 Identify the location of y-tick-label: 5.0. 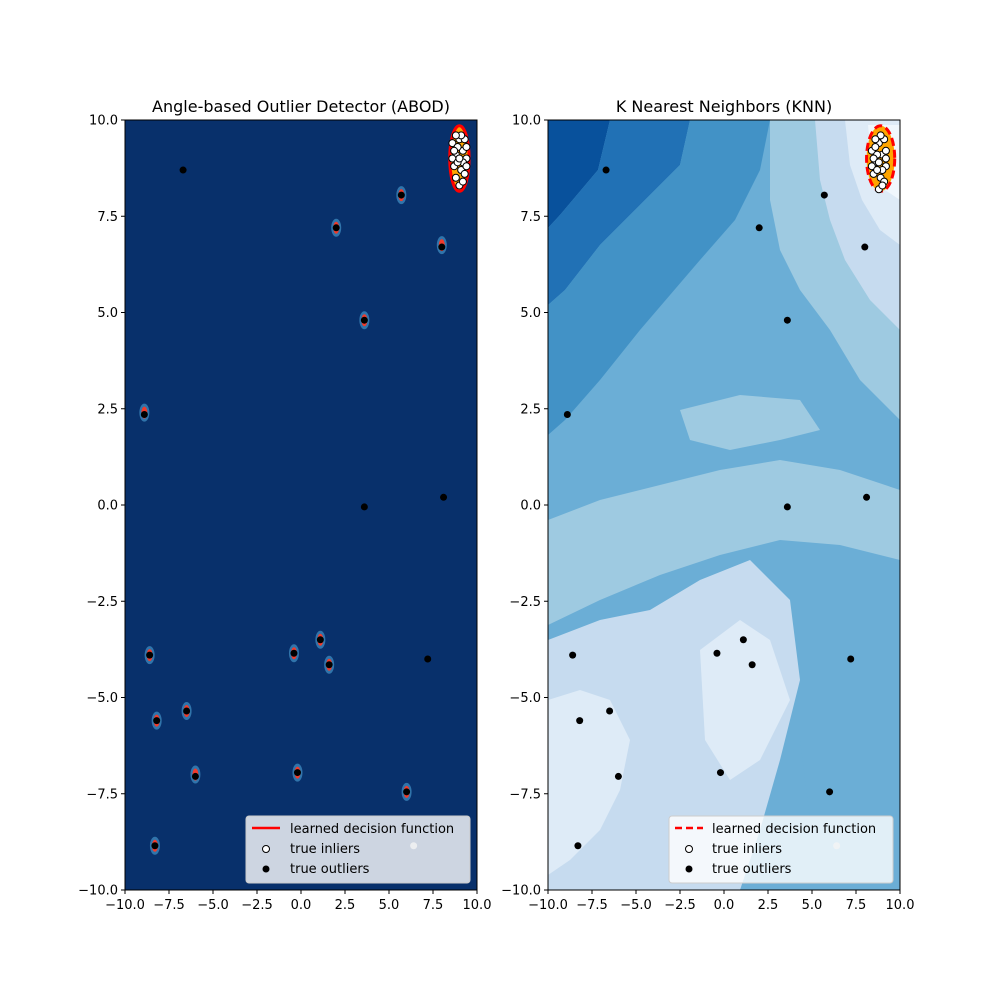
(530, 313).